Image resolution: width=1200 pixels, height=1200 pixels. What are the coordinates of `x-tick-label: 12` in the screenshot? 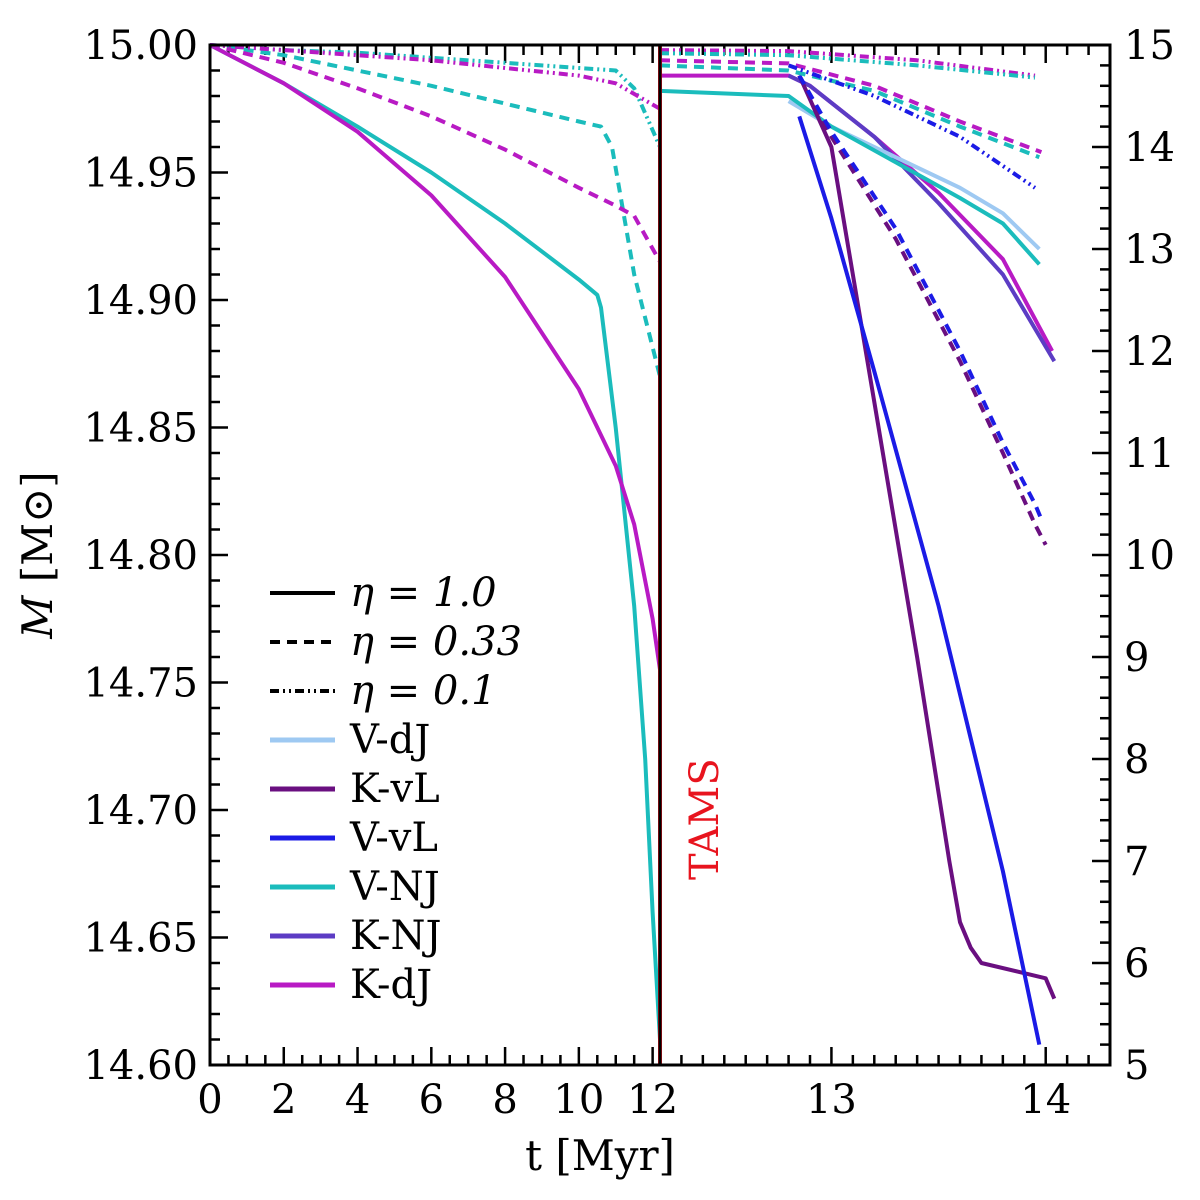 It's located at (652, 1100).